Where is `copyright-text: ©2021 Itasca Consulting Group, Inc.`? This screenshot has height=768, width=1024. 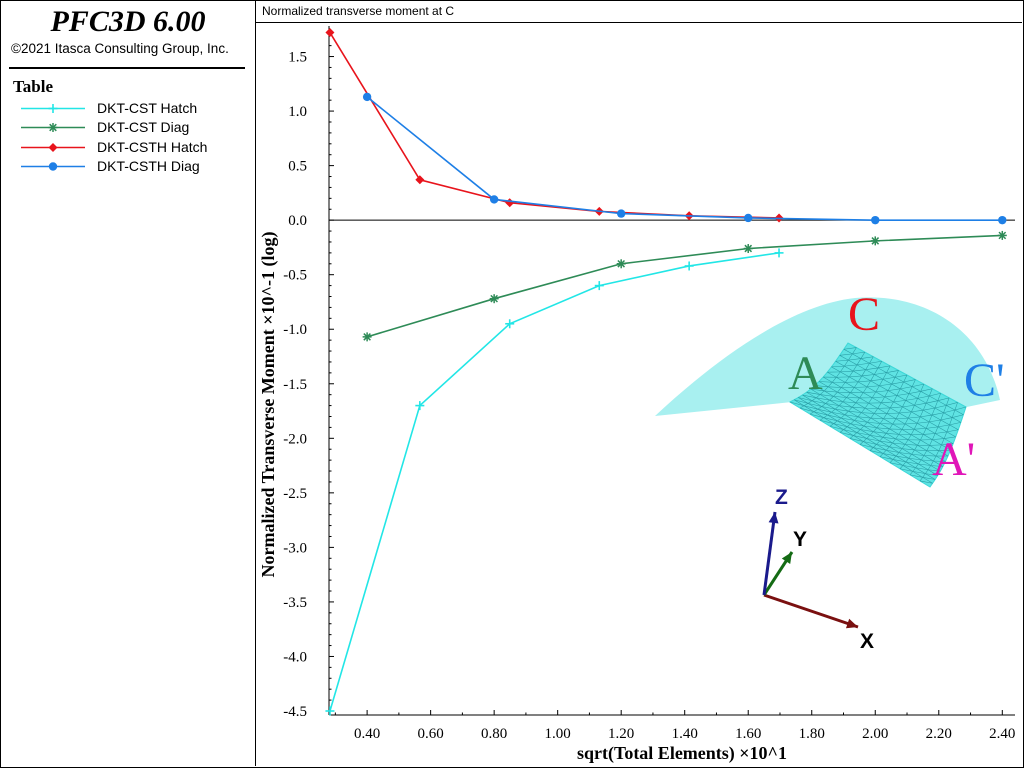 copyright-text: ©2021 Itasca Consulting Group, Inc. is located at coordinates (120, 48).